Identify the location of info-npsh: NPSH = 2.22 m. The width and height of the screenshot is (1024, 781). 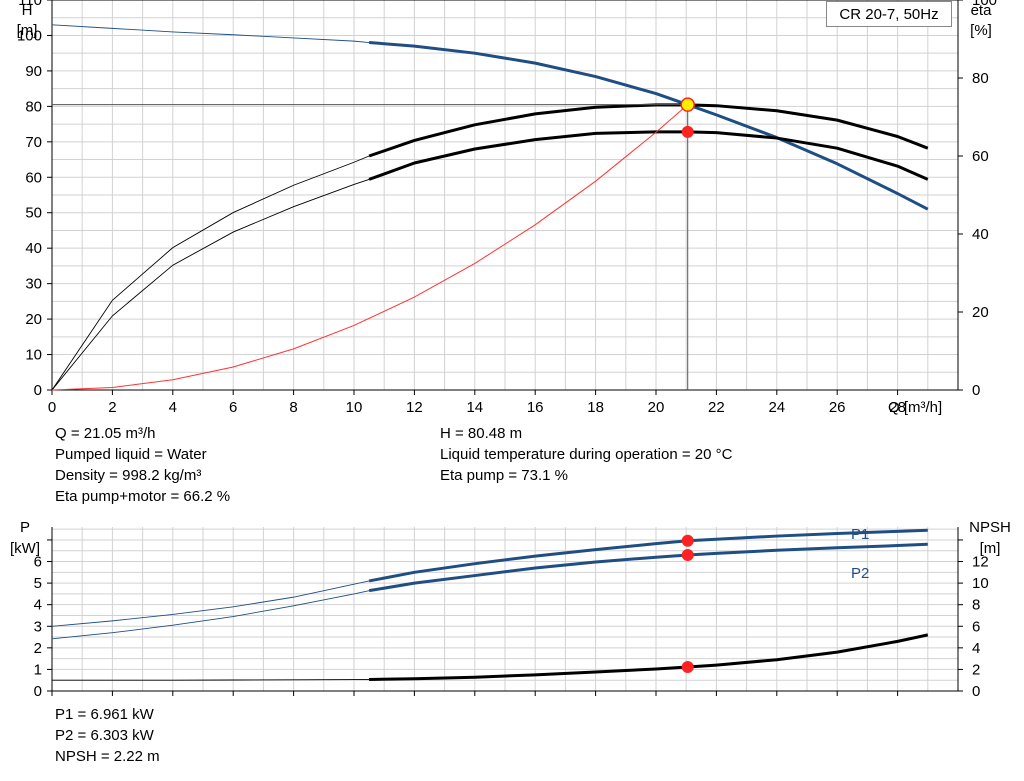
(107, 756).